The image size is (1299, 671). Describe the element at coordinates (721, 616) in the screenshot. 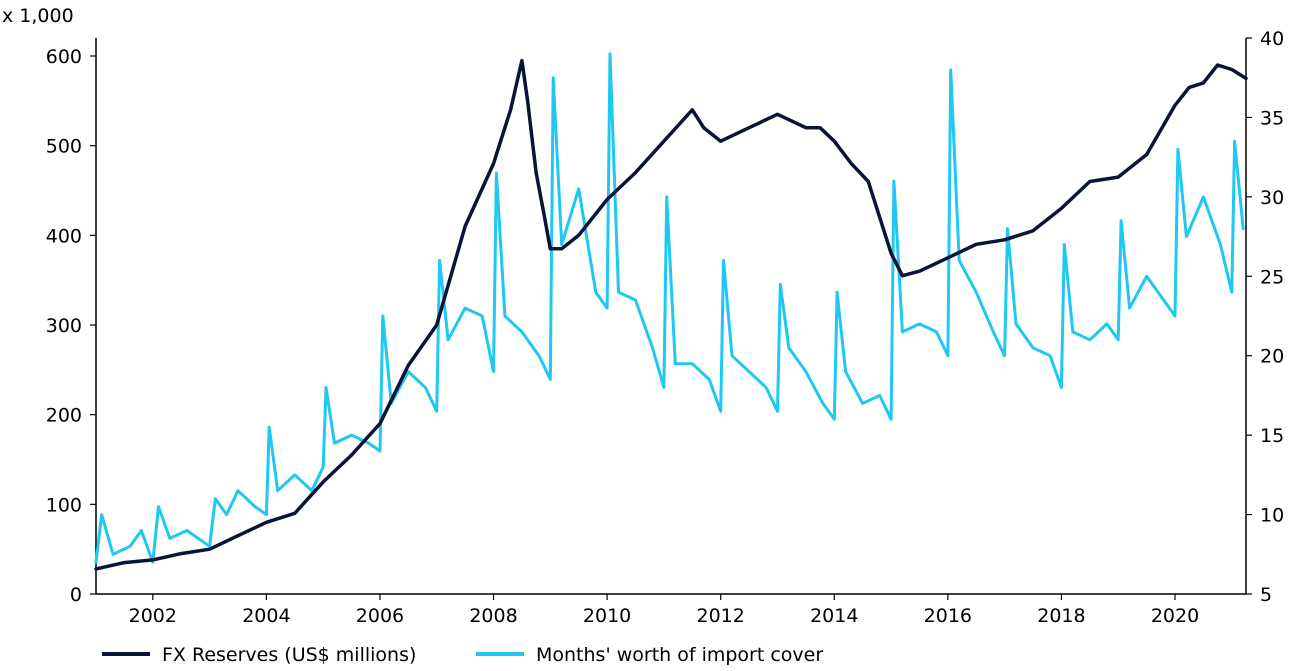

I see `x-tick-label: 2012` at that location.